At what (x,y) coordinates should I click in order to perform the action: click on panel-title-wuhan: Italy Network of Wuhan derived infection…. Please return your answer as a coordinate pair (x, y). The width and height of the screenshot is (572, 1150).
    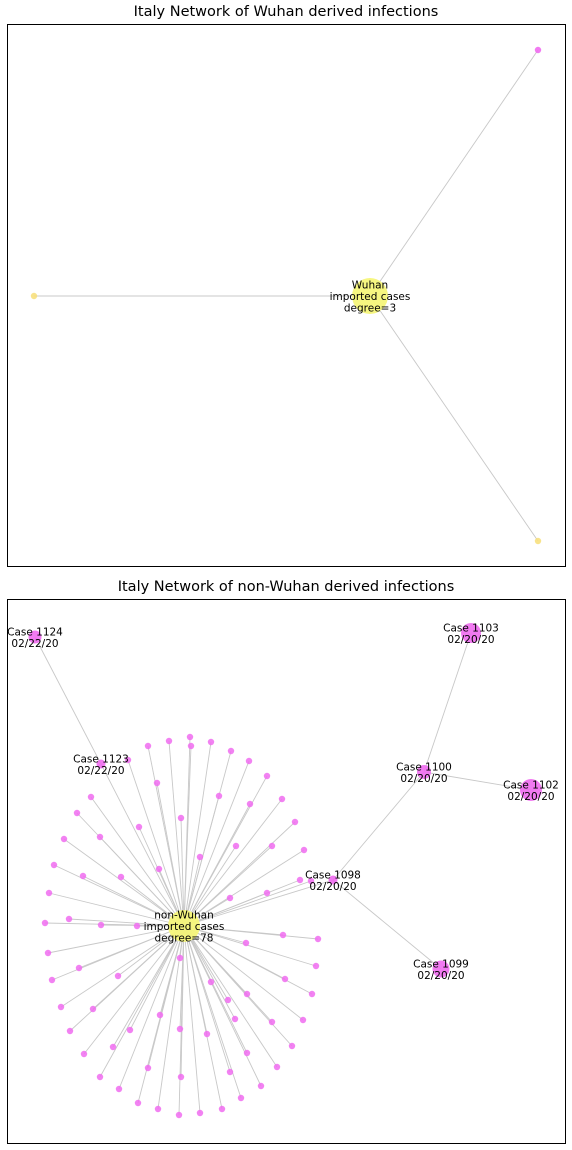
    Looking at the image, I should click on (286, 12).